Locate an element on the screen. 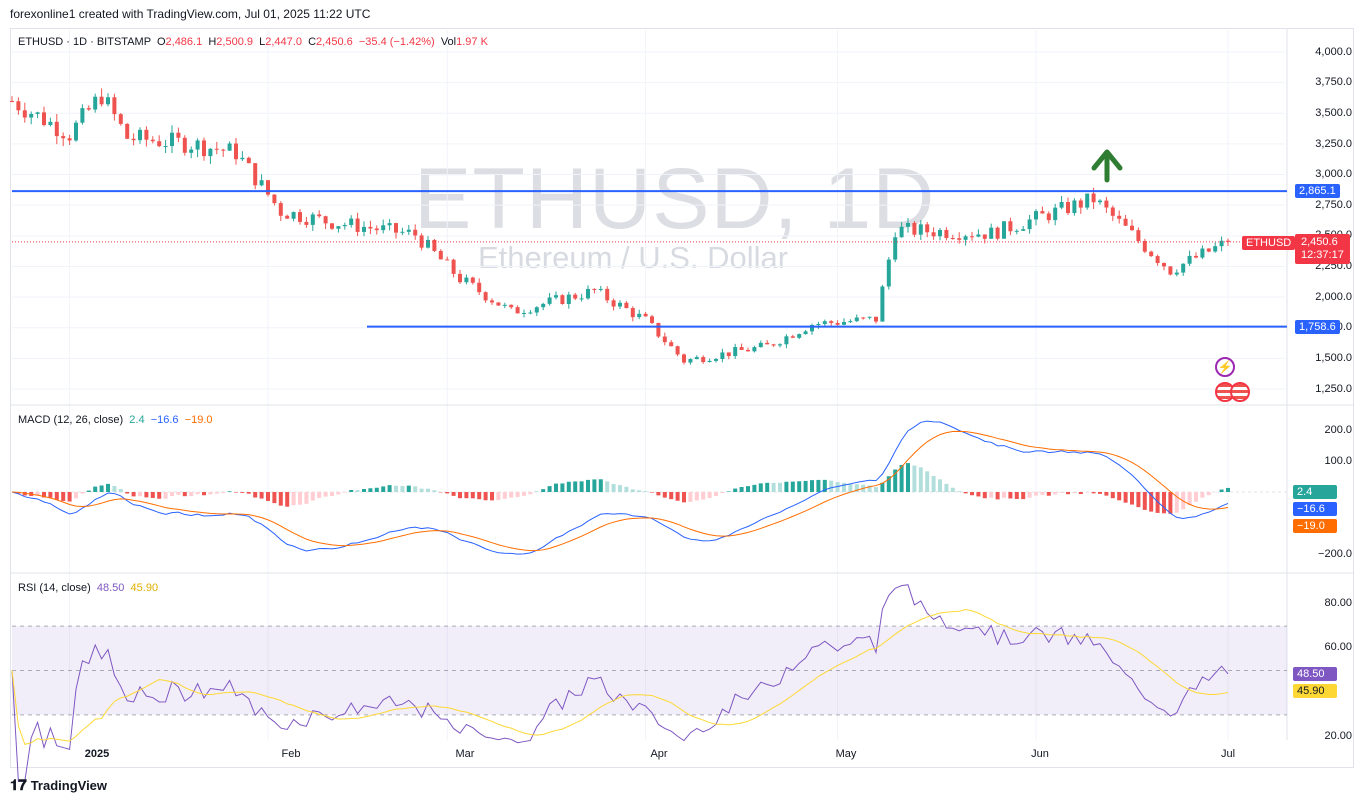 The image size is (1364, 804). resistance-price-tag: 2,865.1 is located at coordinates (1317, 191).